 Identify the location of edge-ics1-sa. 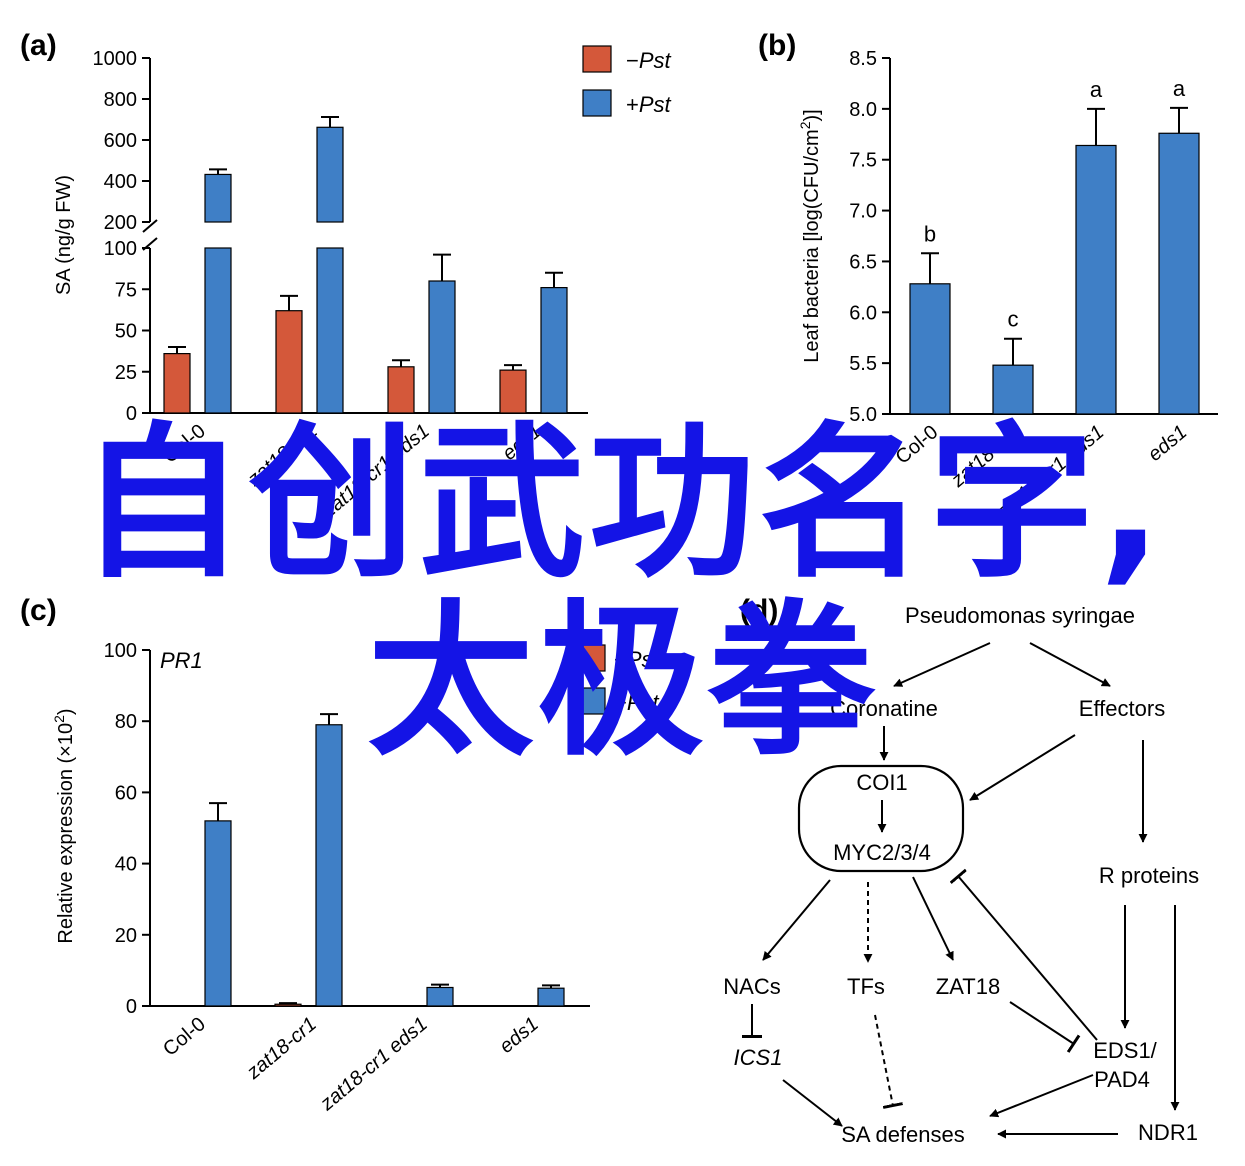
(812, 1103).